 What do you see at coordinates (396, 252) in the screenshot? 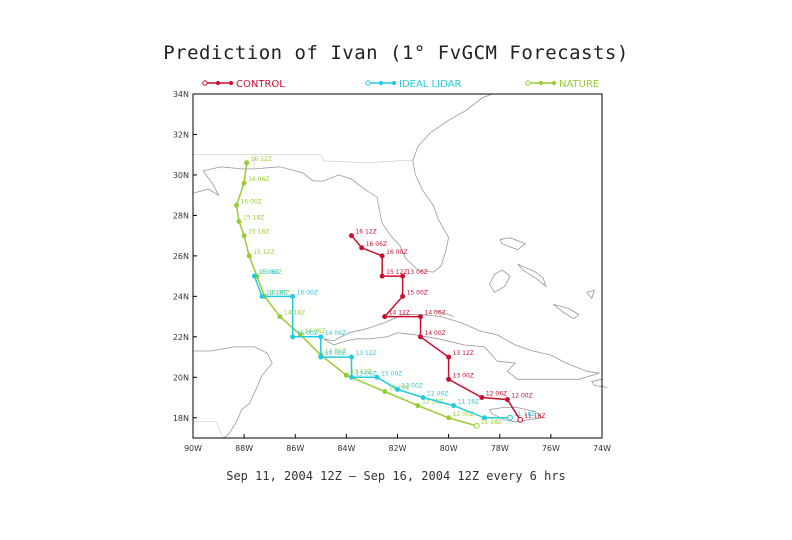
I see `track-point-label-control: 16 00Z` at bounding box center [396, 252].